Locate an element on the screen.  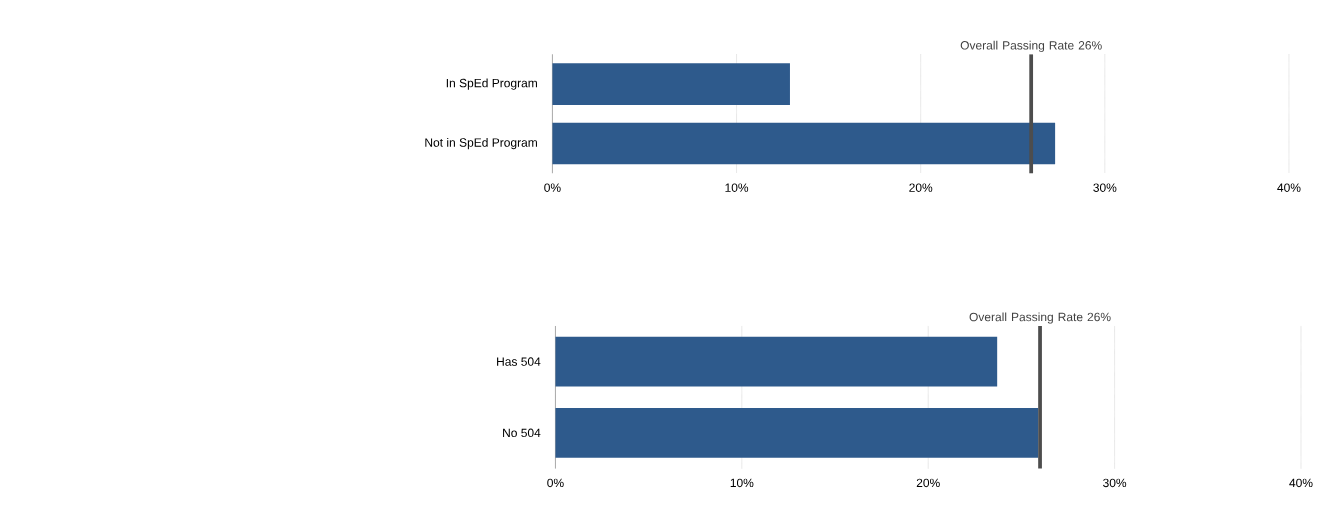
y-tick-label: Has 504 is located at coordinates (519, 361).